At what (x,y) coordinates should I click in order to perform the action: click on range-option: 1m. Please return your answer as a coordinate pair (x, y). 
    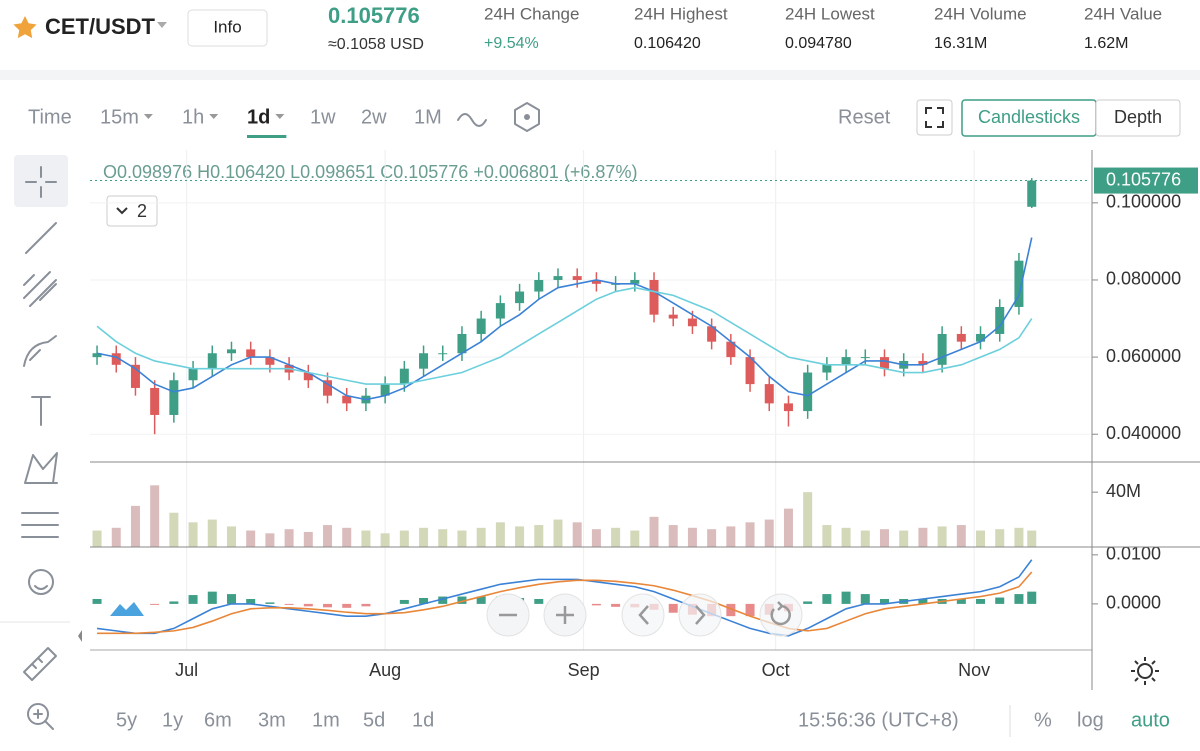
    Looking at the image, I should click on (326, 720).